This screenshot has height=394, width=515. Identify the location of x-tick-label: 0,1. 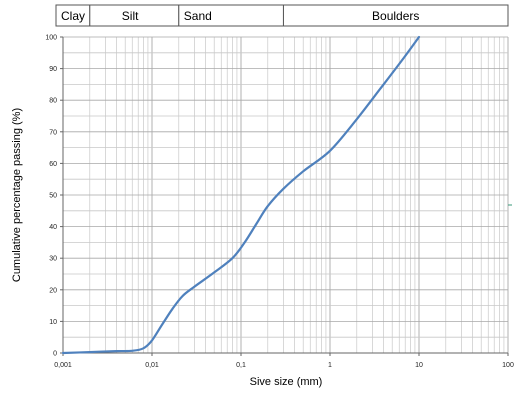
(241, 365).